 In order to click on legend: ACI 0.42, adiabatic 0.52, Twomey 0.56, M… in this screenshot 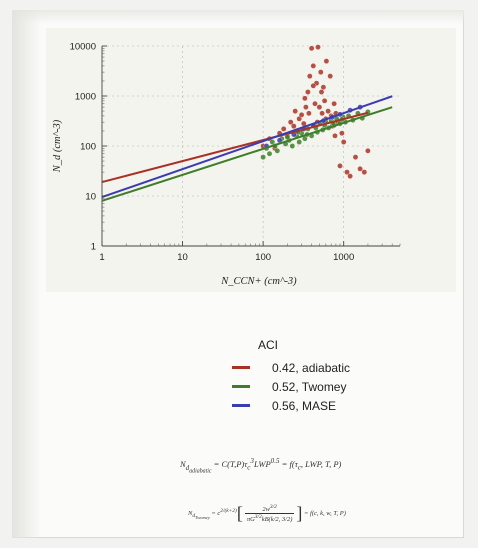, I will do `click(332, 376)`.